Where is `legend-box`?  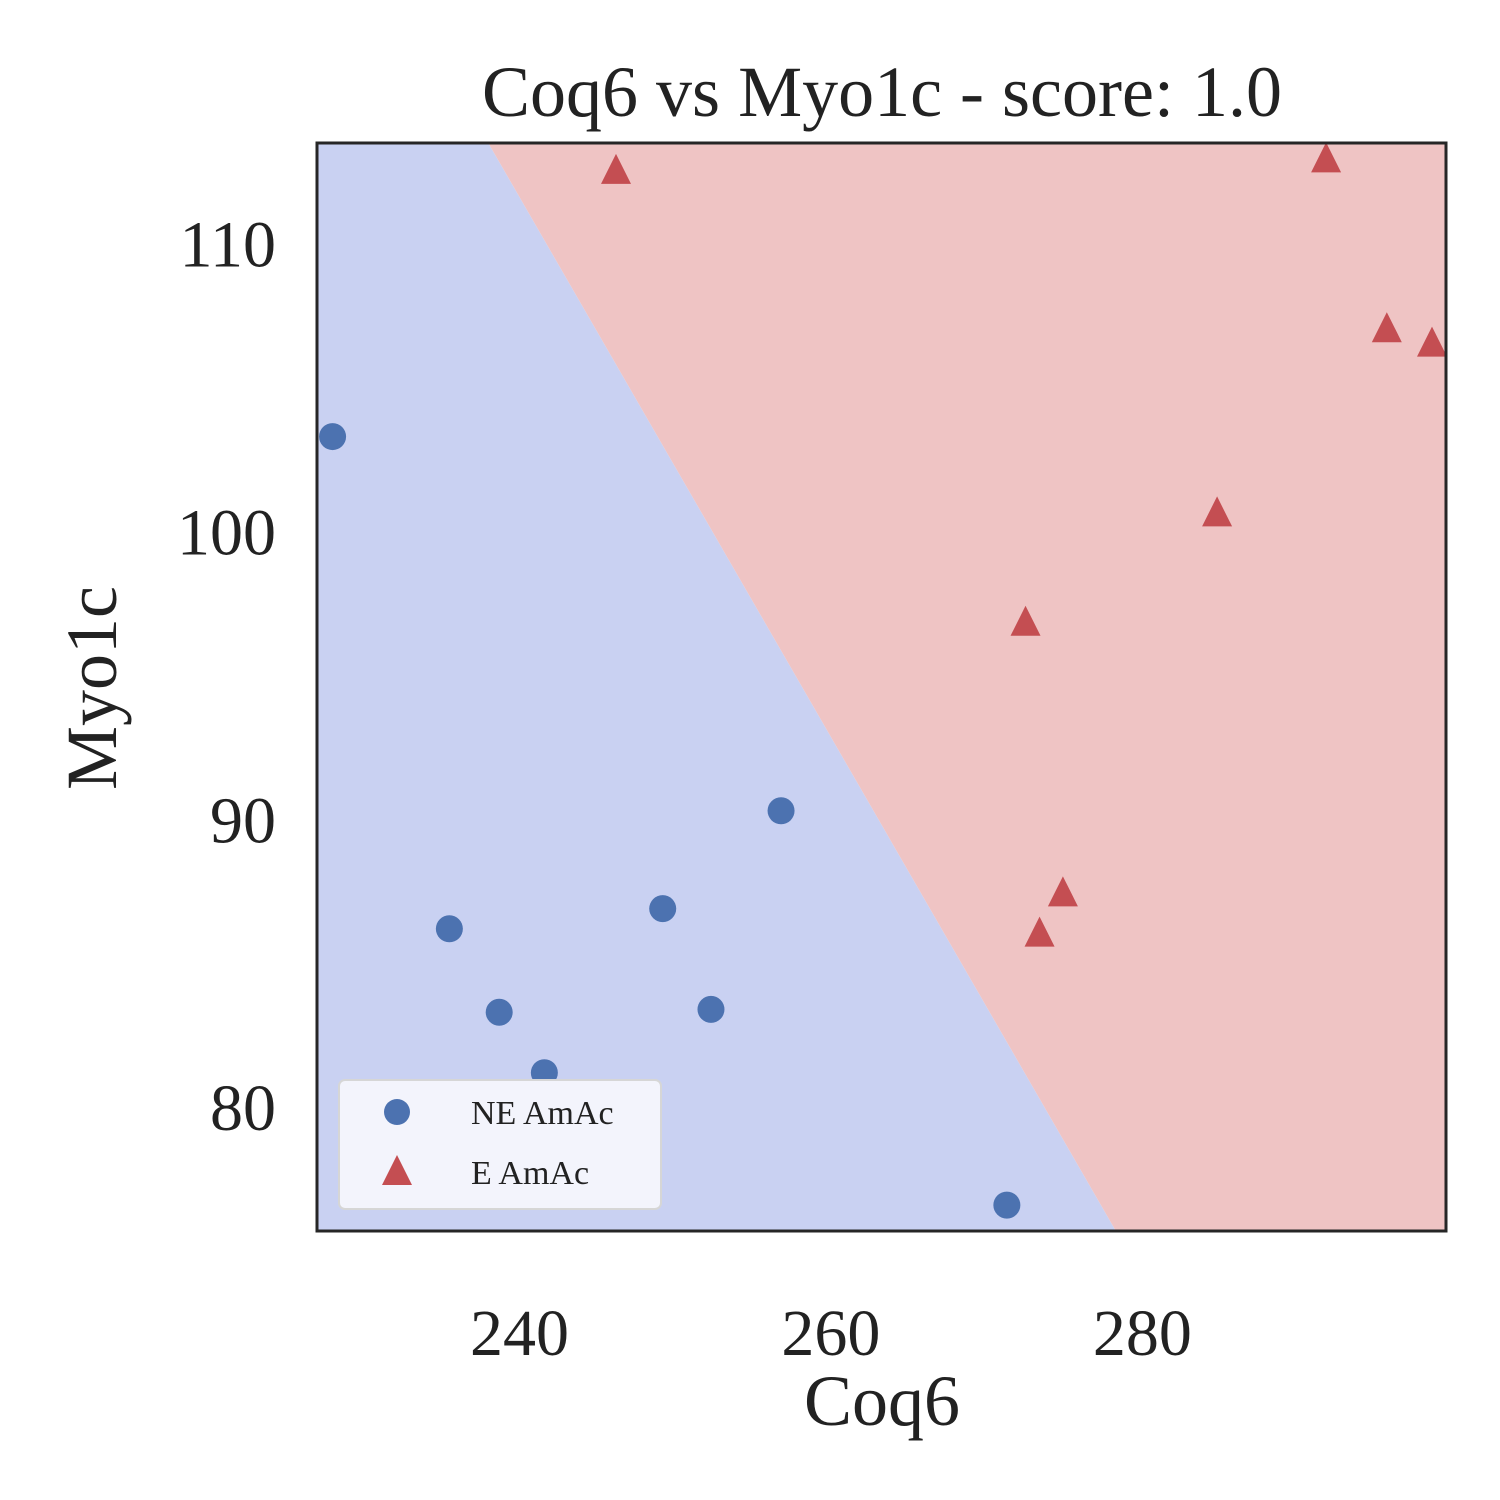
legend-box is located at coordinates (500, 1144).